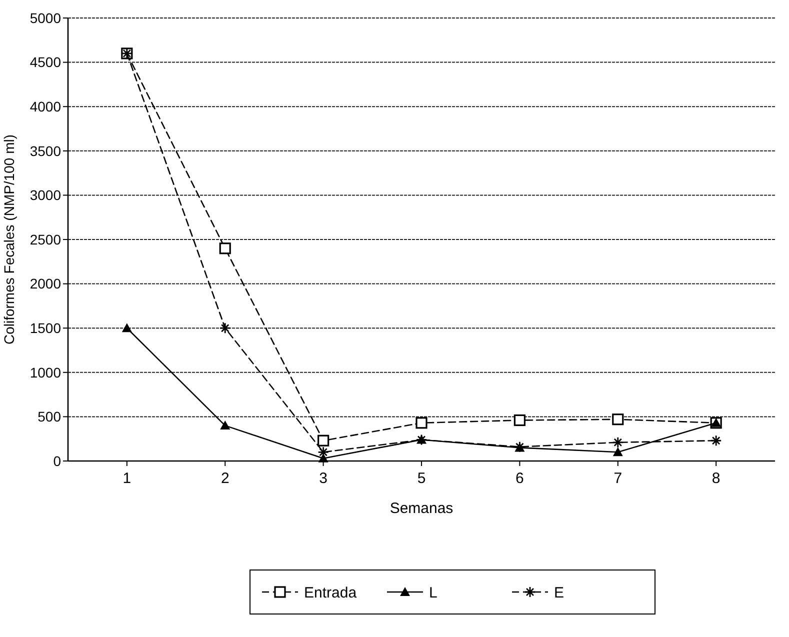  What do you see at coordinates (618, 478) in the screenshot?
I see `x-tick-label: 7` at bounding box center [618, 478].